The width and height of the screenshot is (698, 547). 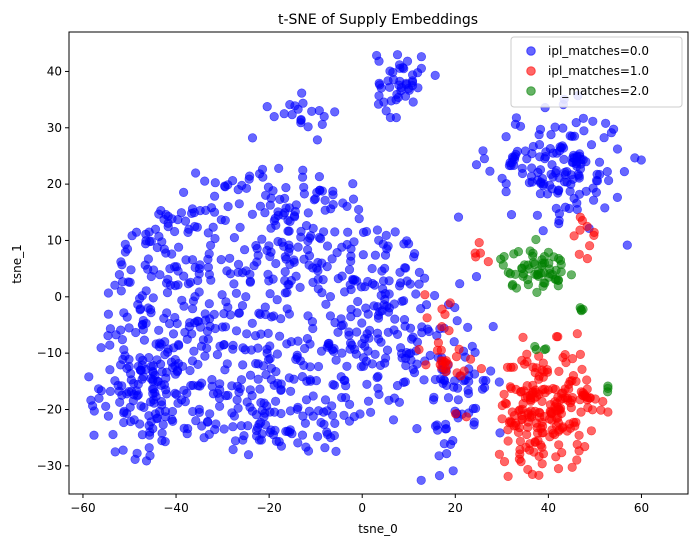 What do you see at coordinates (455, 508) in the screenshot?
I see `x-tick-label: 20` at bounding box center [455, 508].